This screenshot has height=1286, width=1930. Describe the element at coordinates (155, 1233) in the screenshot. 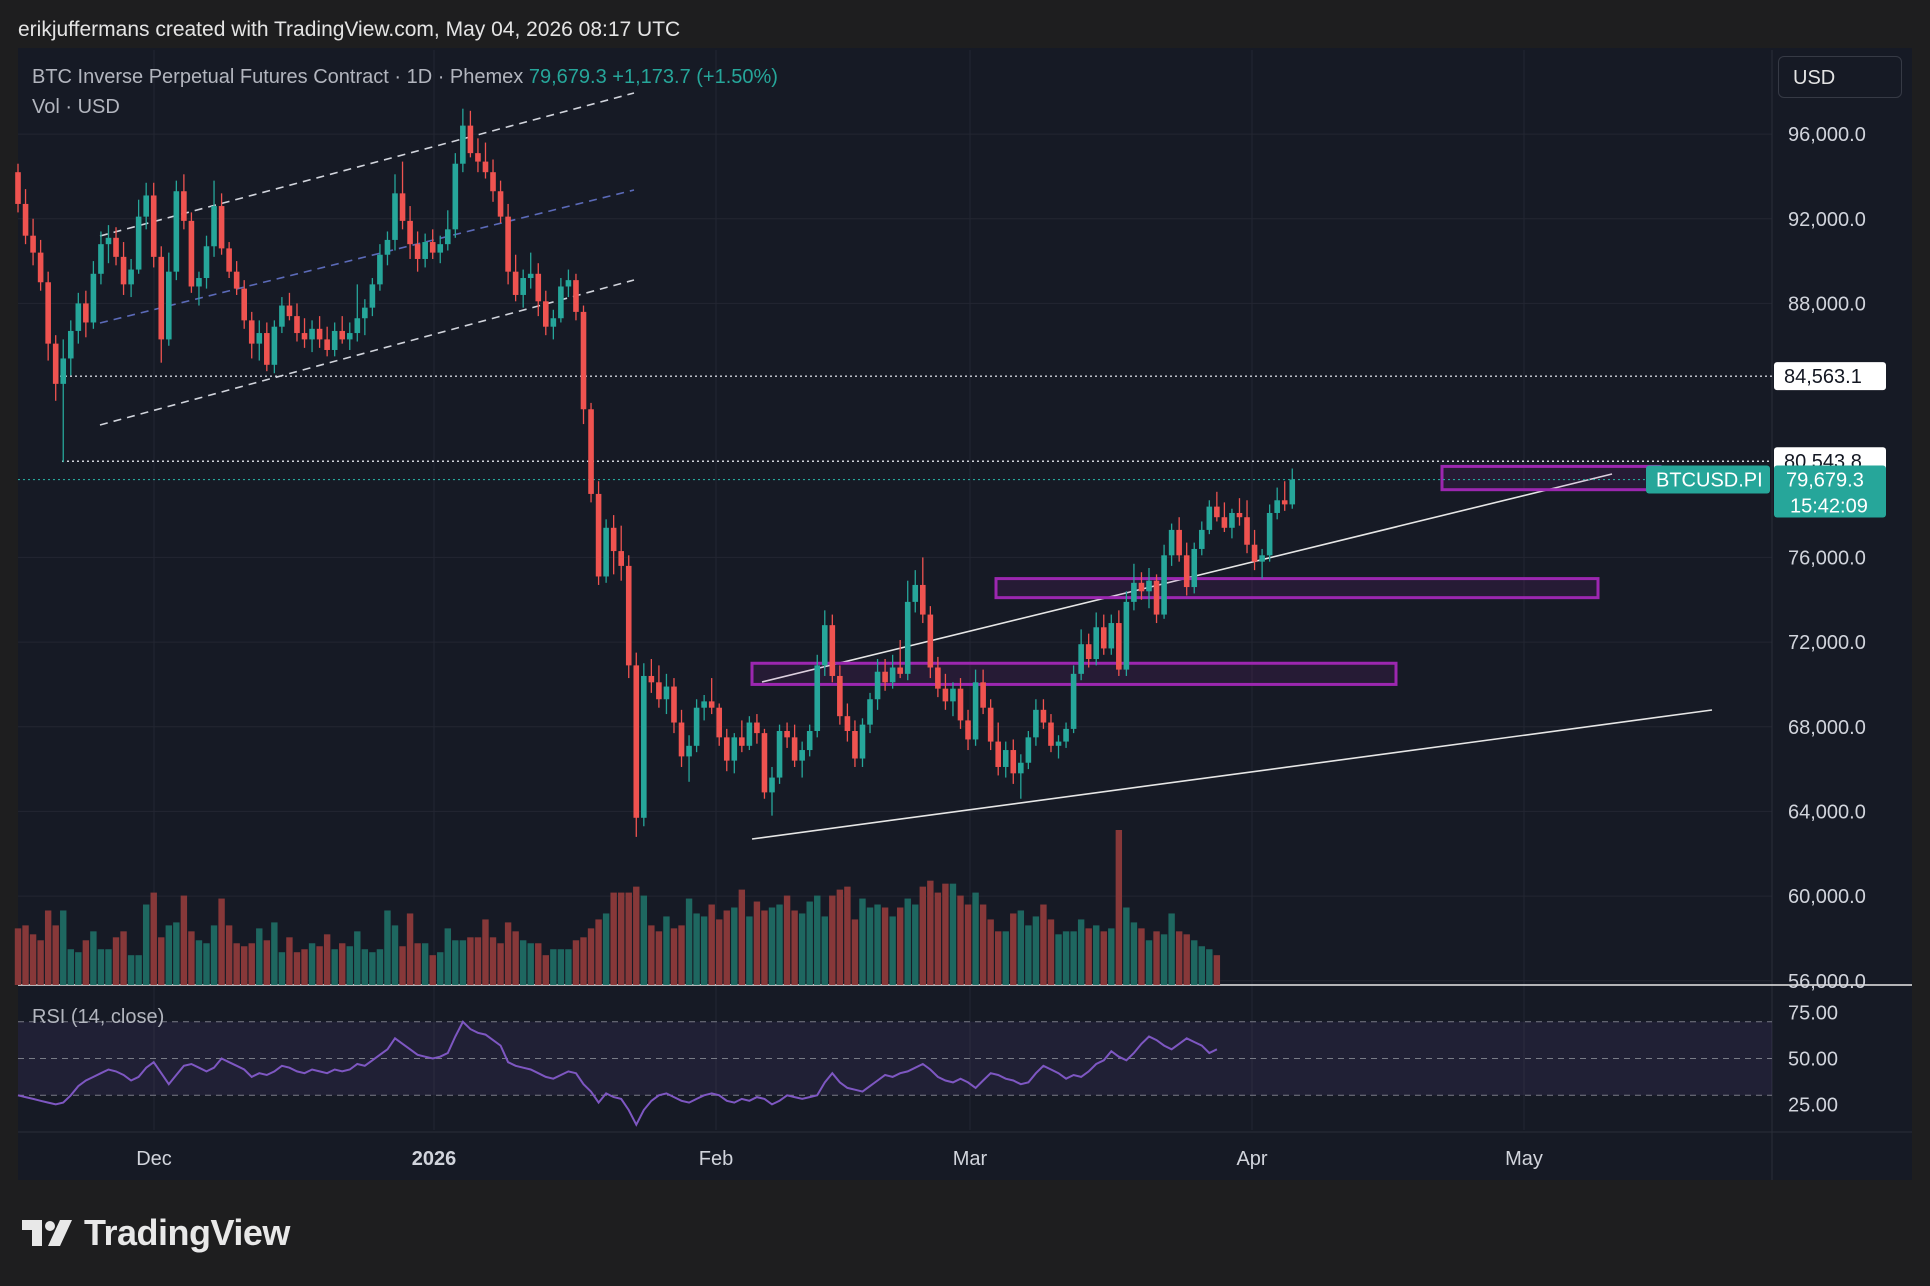

I see `tradingview-logo: TradingView` at that location.